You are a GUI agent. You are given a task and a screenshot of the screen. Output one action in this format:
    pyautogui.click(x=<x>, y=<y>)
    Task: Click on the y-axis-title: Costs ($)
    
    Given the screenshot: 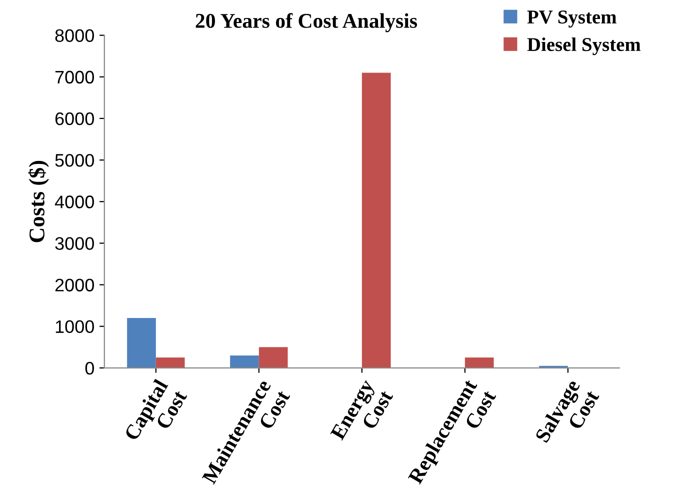 What is the action you would take?
    pyautogui.click(x=38, y=201)
    